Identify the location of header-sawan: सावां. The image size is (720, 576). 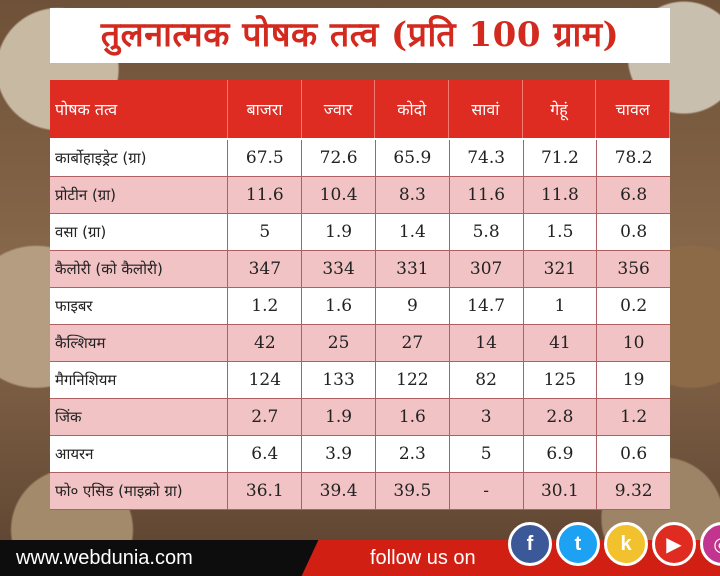
(486, 109).